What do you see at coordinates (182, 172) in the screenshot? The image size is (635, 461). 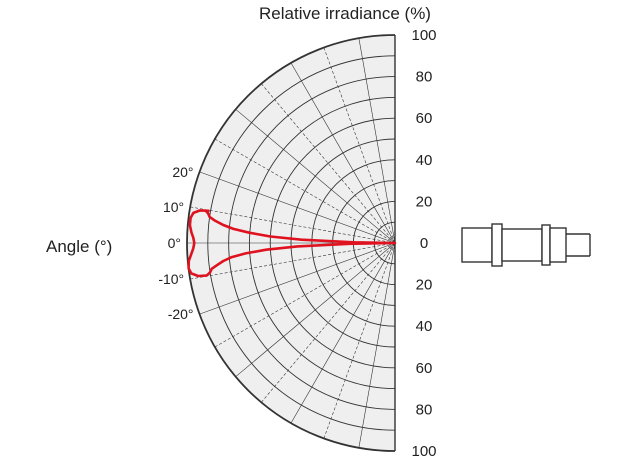 I see `angle-tick-label: 20°` at bounding box center [182, 172].